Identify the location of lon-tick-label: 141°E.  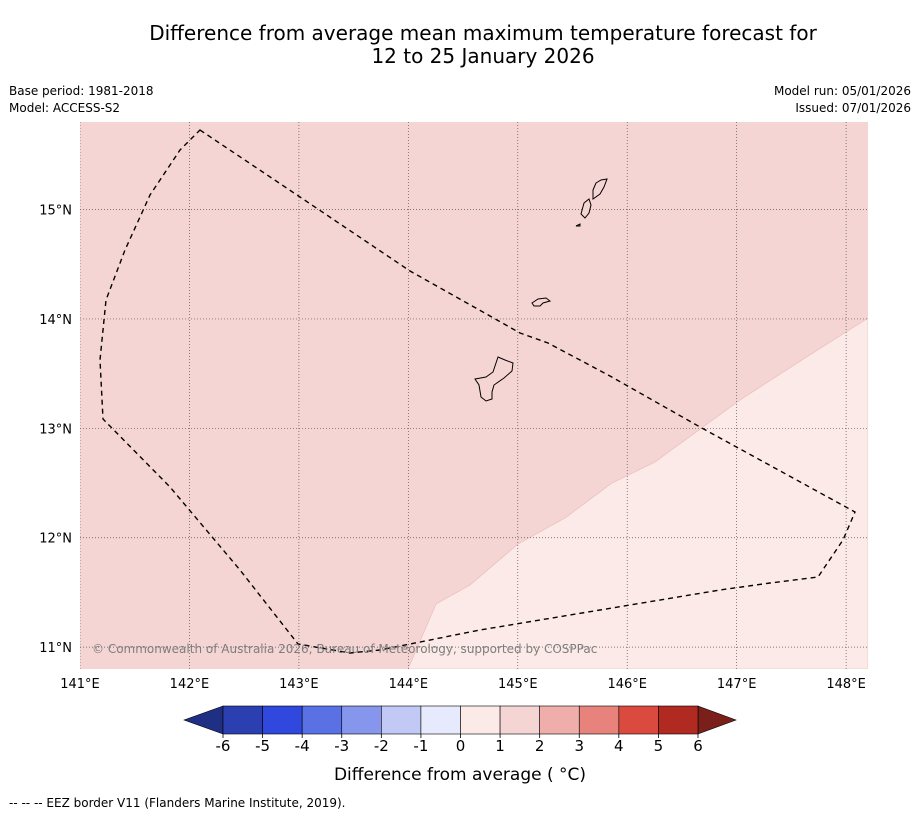
(80, 684).